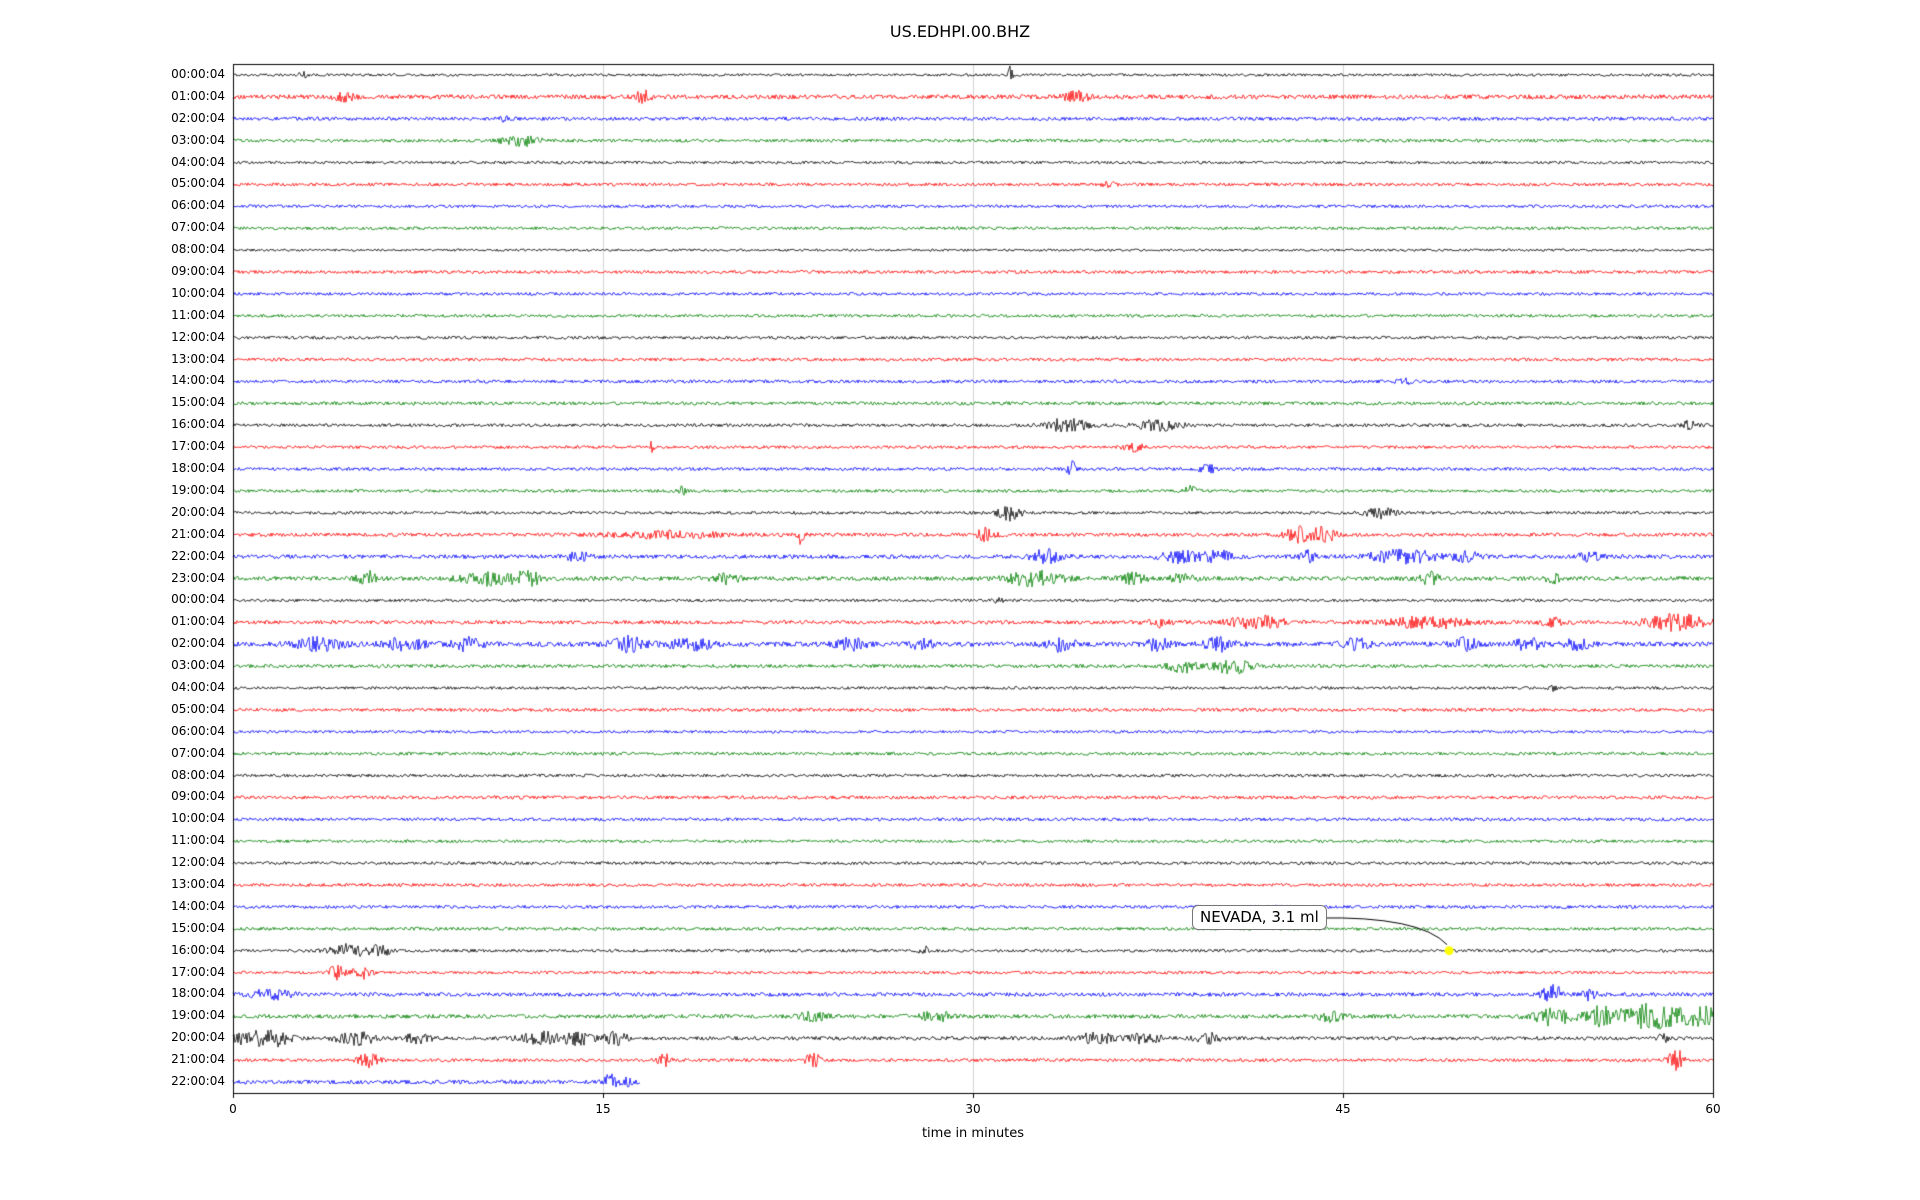 The height and width of the screenshot is (1200, 1920). What do you see at coordinates (1259, 917) in the screenshot?
I see `event-annotation-label: NEVADA, 3.1 ml` at bounding box center [1259, 917].